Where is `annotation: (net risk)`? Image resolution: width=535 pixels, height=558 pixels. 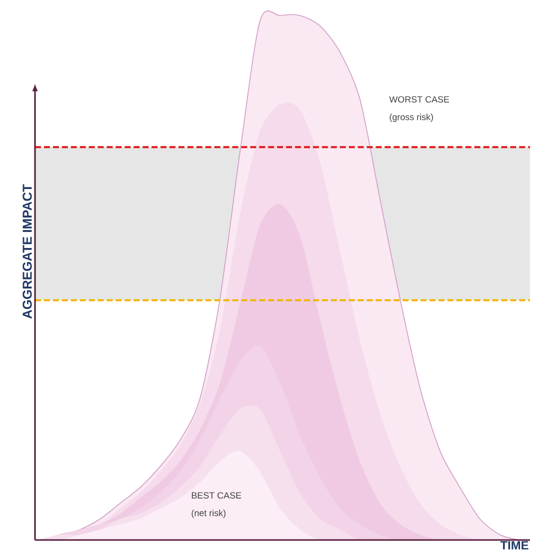
annotation: (net risk) is located at coordinates (209, 514).